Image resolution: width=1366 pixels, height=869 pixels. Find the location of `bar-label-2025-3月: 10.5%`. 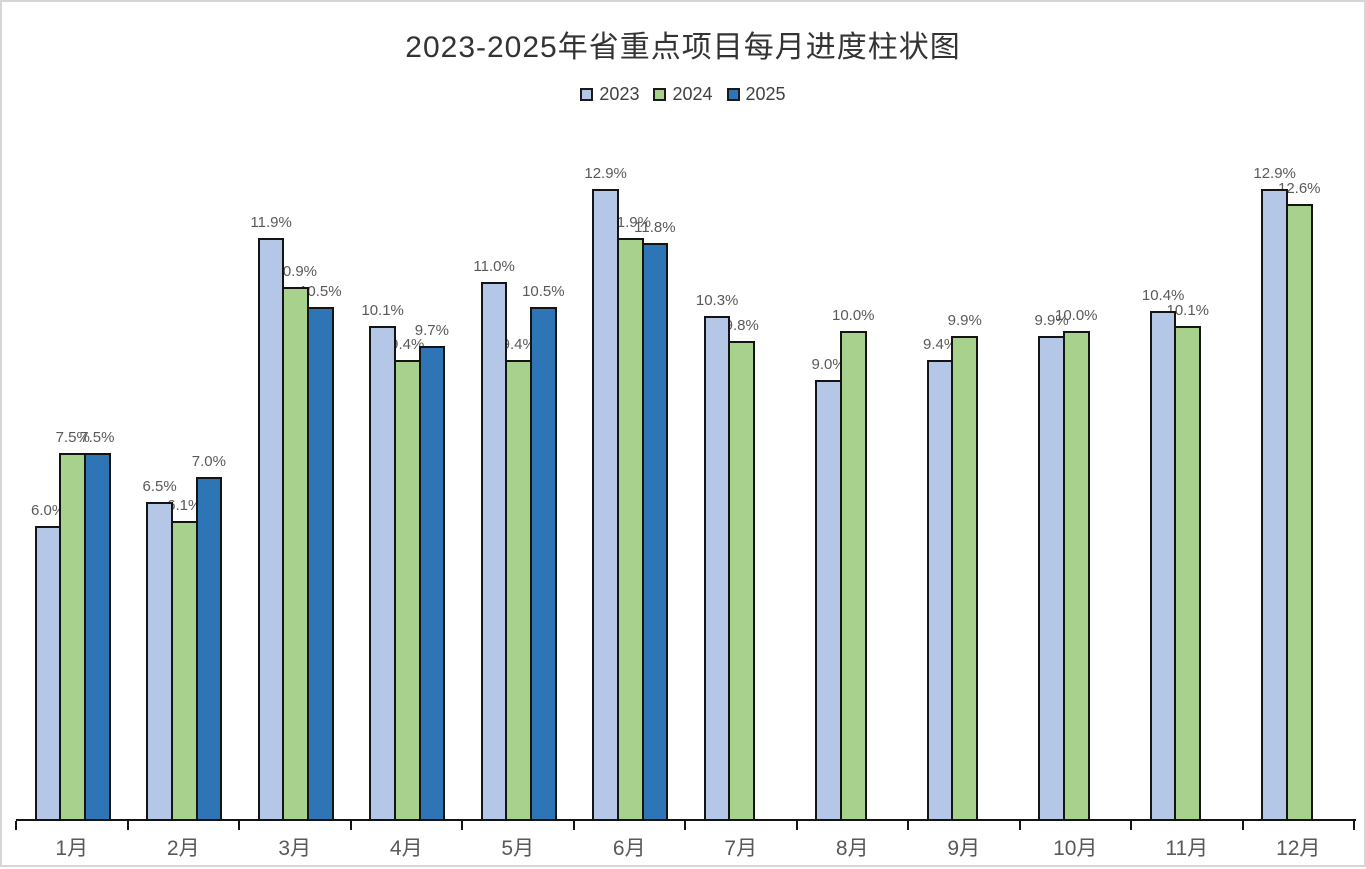

bar-label-2025-3月: 10.5% is located at coordinates (320, 291).